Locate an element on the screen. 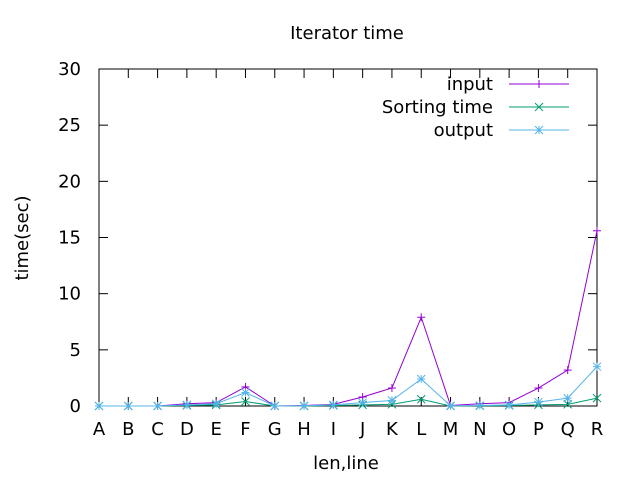 Image resolution: width=640 pixels, height=480 pixels. series-output is located at coordinates (348, 386).